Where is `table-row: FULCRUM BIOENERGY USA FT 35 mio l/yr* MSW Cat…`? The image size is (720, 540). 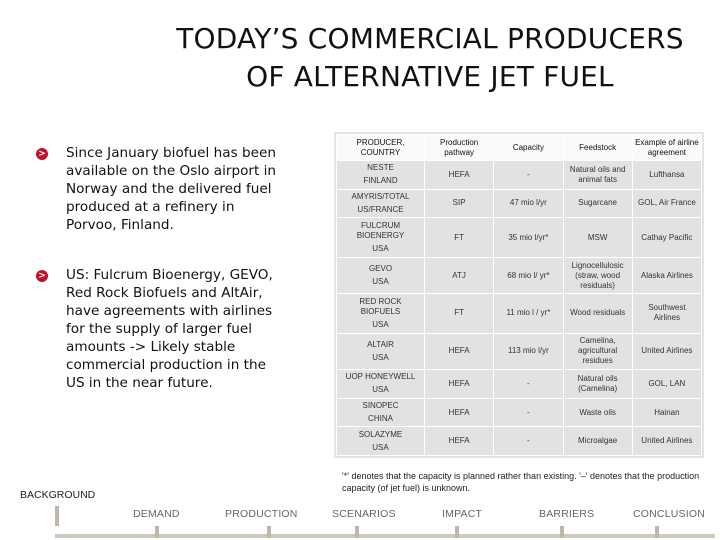 table-row: FULCRUM BIOENERGY USA FT 35 mio l/yr* MSW Cat… is located at coordinates (519, 237).